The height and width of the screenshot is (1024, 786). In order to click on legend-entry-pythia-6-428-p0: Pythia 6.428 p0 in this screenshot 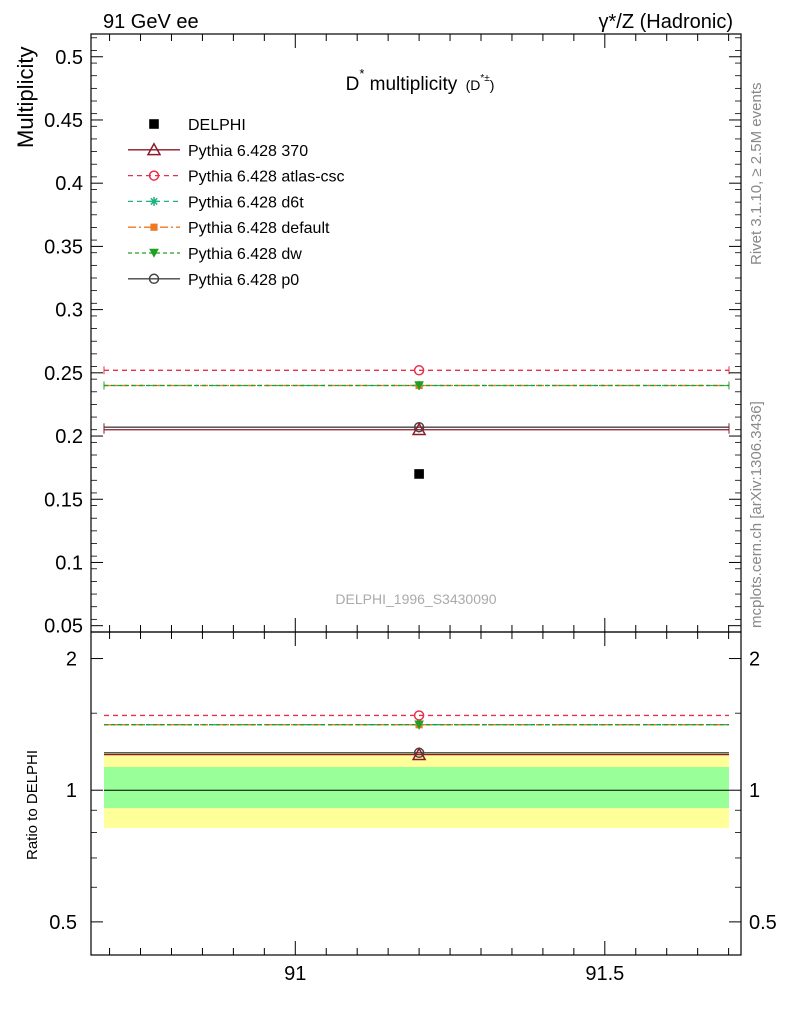, I will do `click(213, 280)`.